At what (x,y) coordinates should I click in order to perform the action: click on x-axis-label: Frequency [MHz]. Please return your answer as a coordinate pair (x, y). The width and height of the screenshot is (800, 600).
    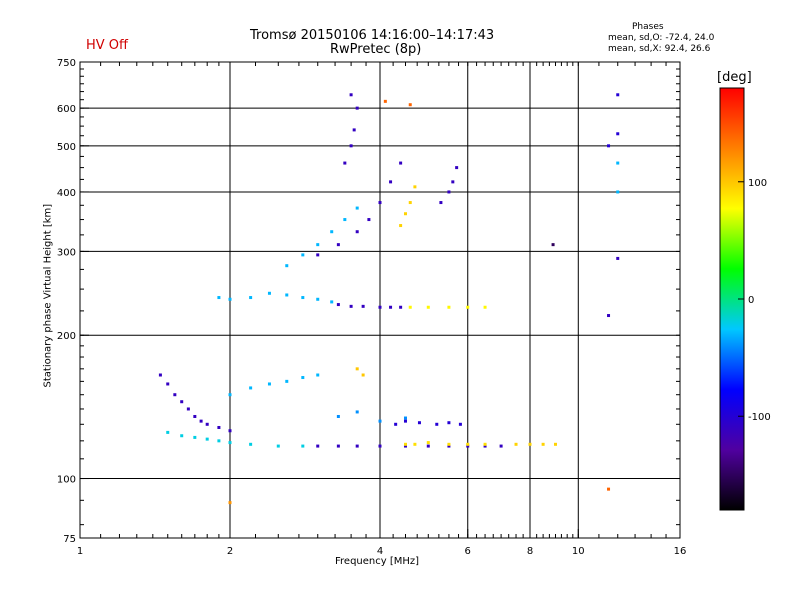
    Looking at the image, I should click on (377, 561).